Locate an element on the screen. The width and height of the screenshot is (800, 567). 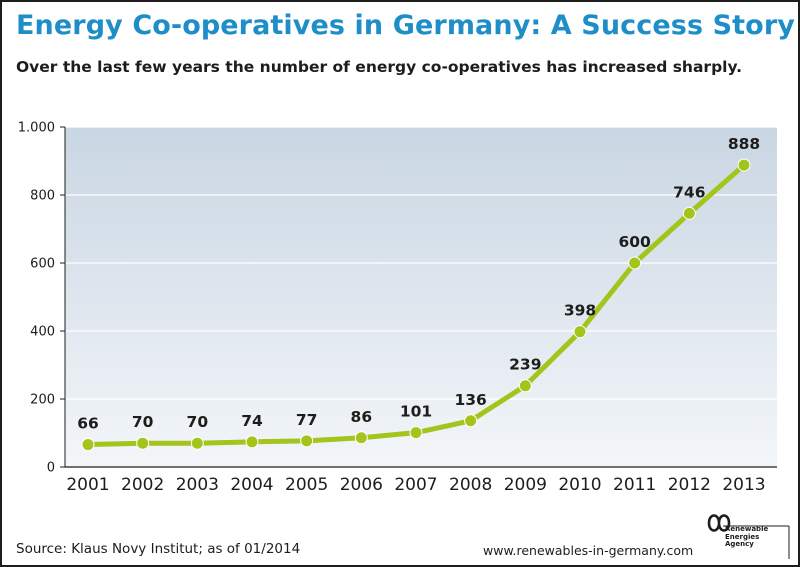
data-label: 136 is located at coordinates (470, 400).